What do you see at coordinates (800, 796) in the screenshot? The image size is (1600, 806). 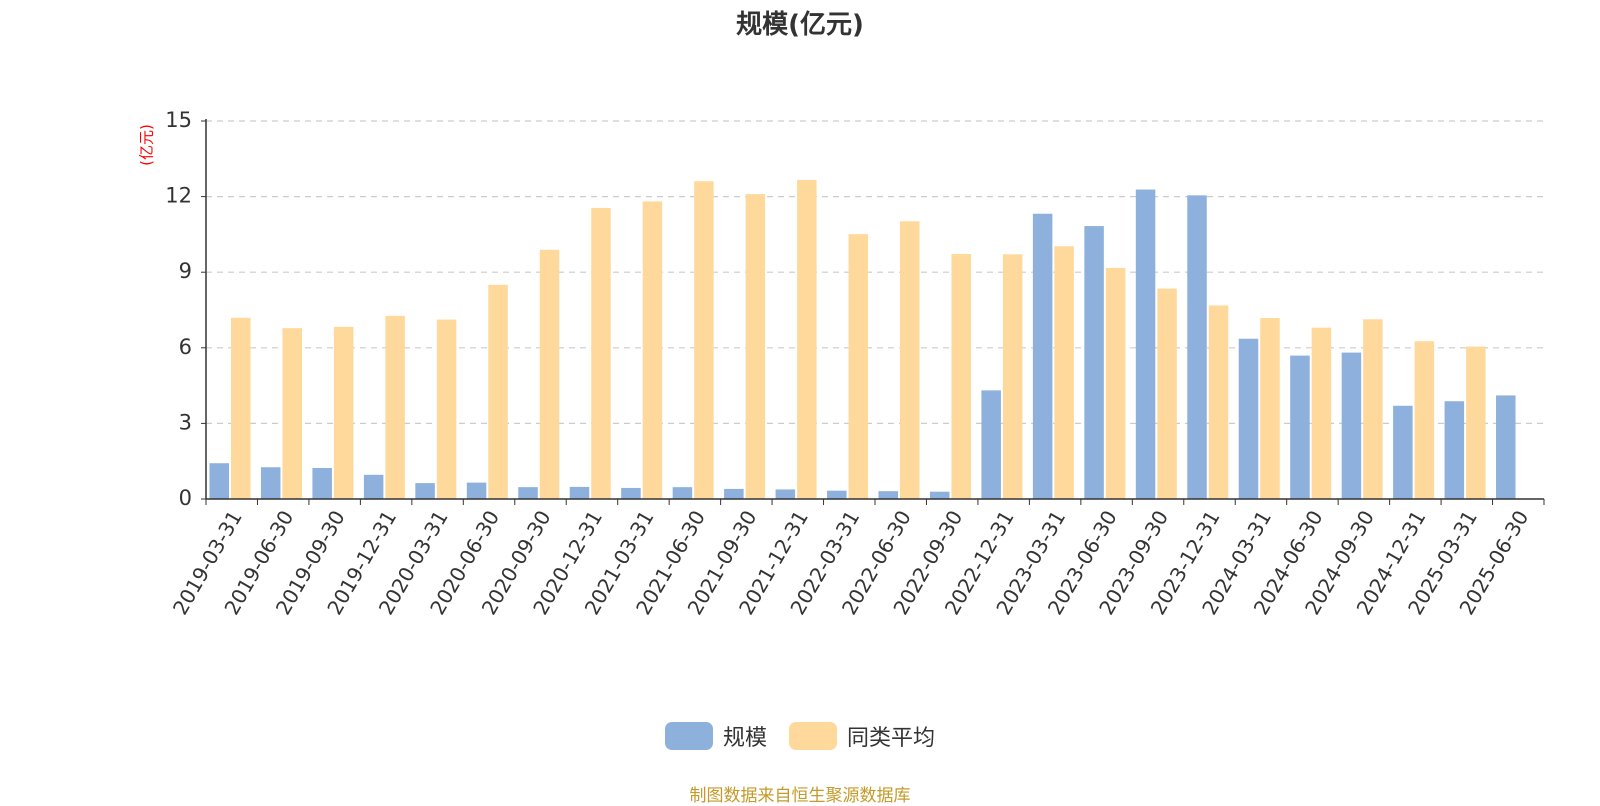 I see `source-note: 制图数据来自恒生聚源数据库` at bounding box center [800, 796].